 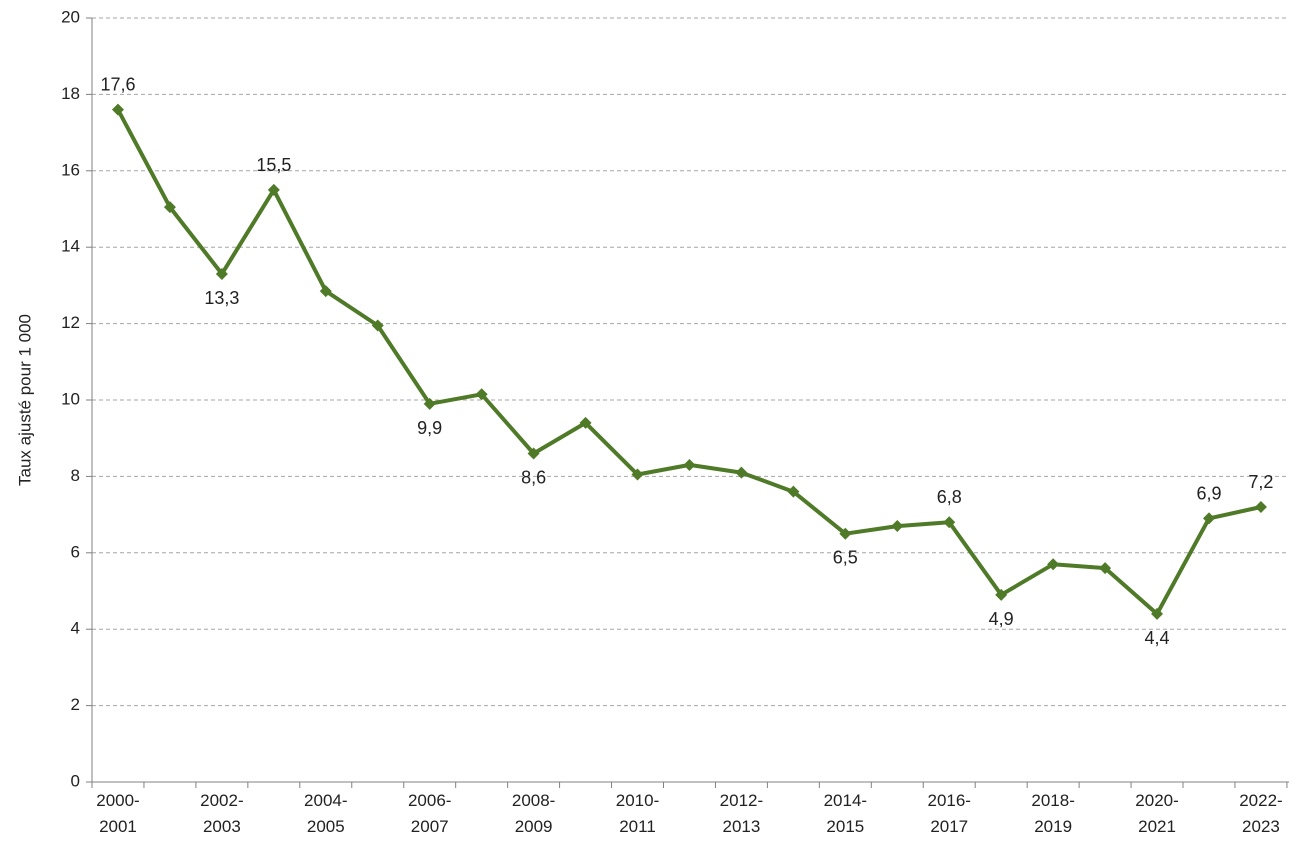 What do you see at coordinates (742, 826) in the screenshot?
I see `x-tick-label: 2013` at bounding box center [742, 826].